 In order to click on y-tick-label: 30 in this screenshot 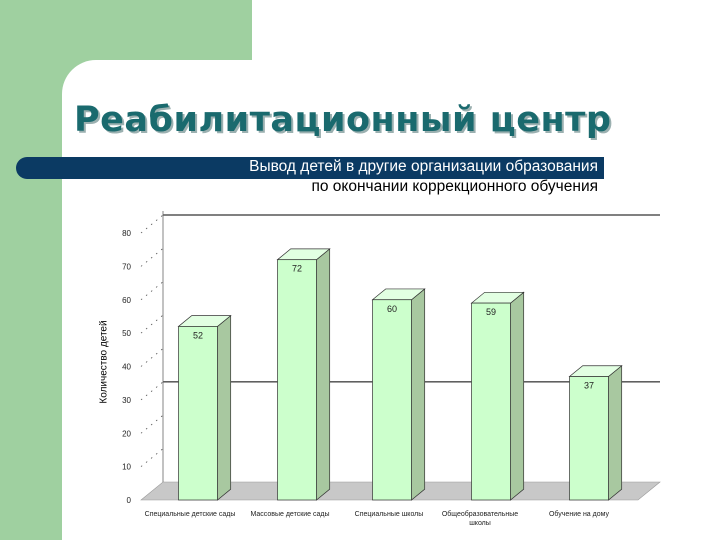, I will do `click(126, 400)`.